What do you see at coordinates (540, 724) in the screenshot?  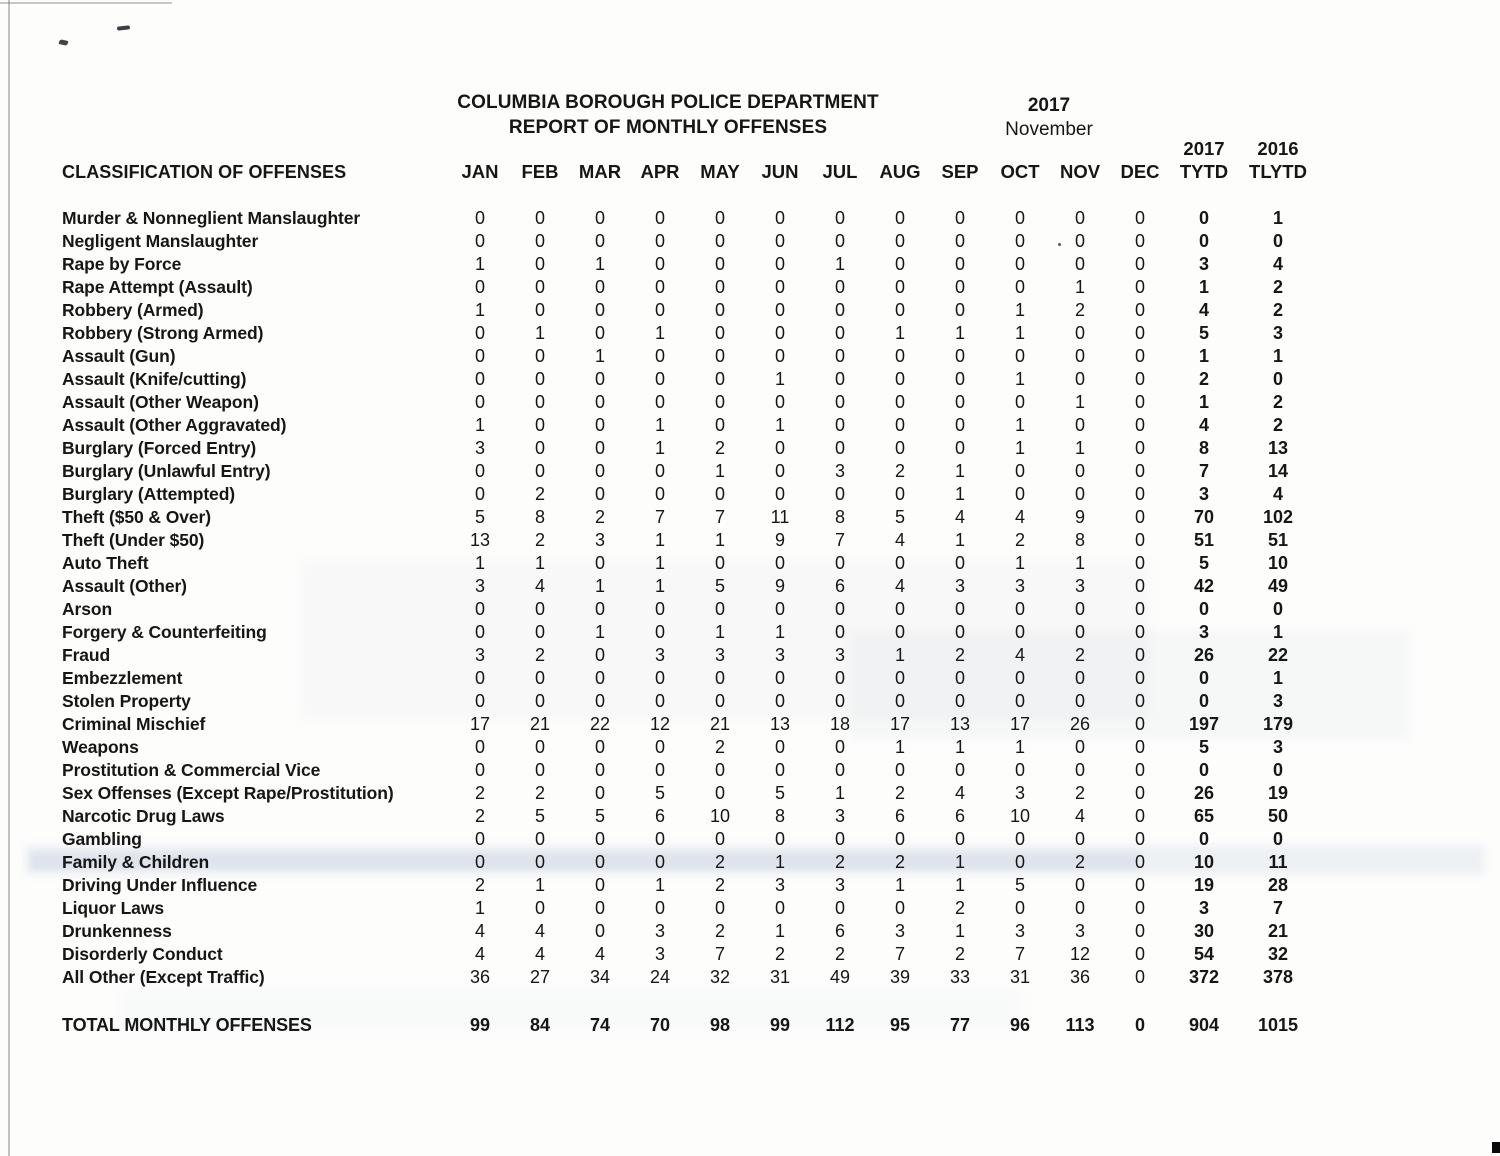 I see `month-value: 21` at bounding box center [540, 724].